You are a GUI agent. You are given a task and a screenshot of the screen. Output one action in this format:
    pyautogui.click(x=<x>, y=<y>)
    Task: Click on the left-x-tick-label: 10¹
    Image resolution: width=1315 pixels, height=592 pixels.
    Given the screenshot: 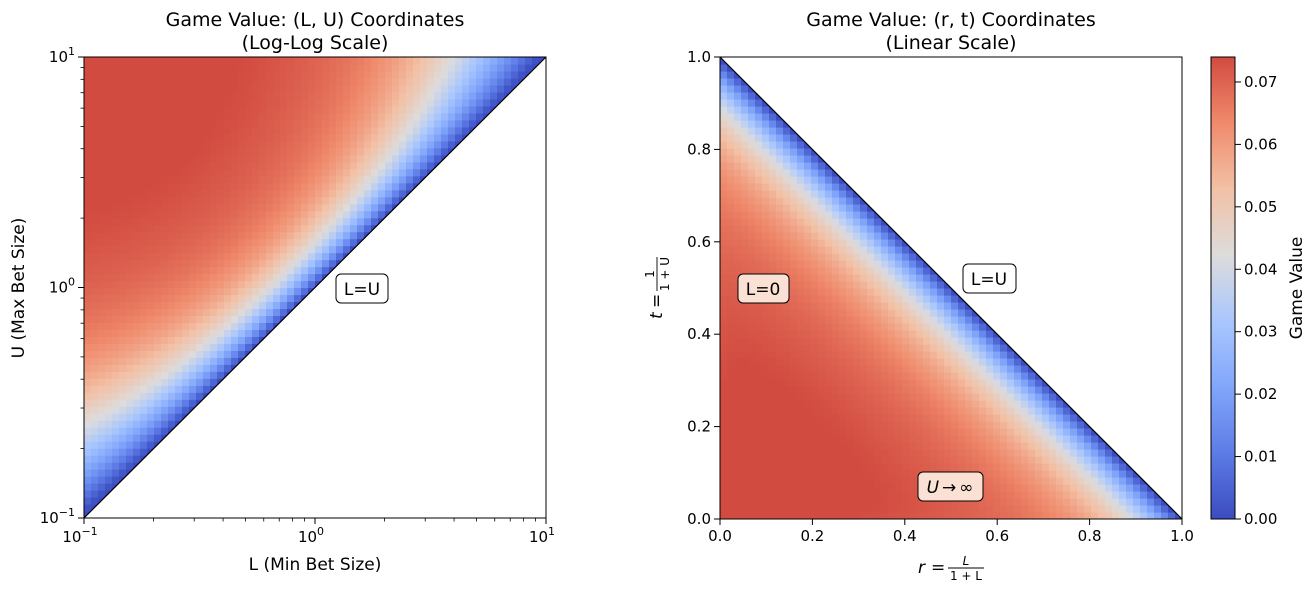 What is the action you would take?
    pyautogui.click(x=542, y=535)
    